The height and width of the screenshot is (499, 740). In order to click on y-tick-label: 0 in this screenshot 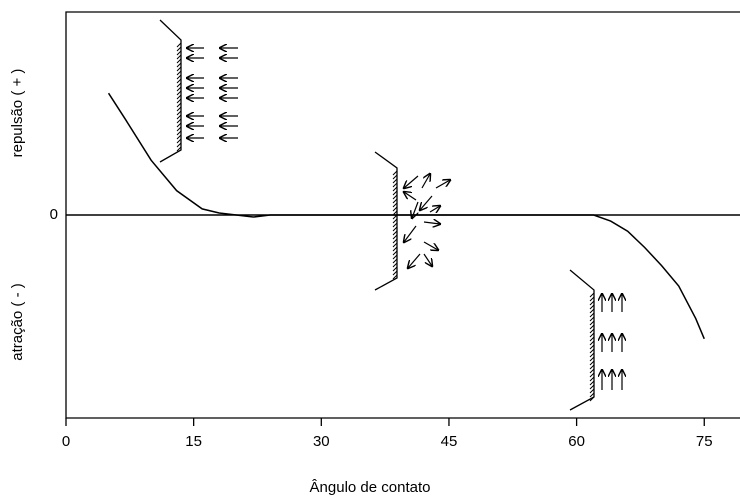, I will do `click(54, 214)`.